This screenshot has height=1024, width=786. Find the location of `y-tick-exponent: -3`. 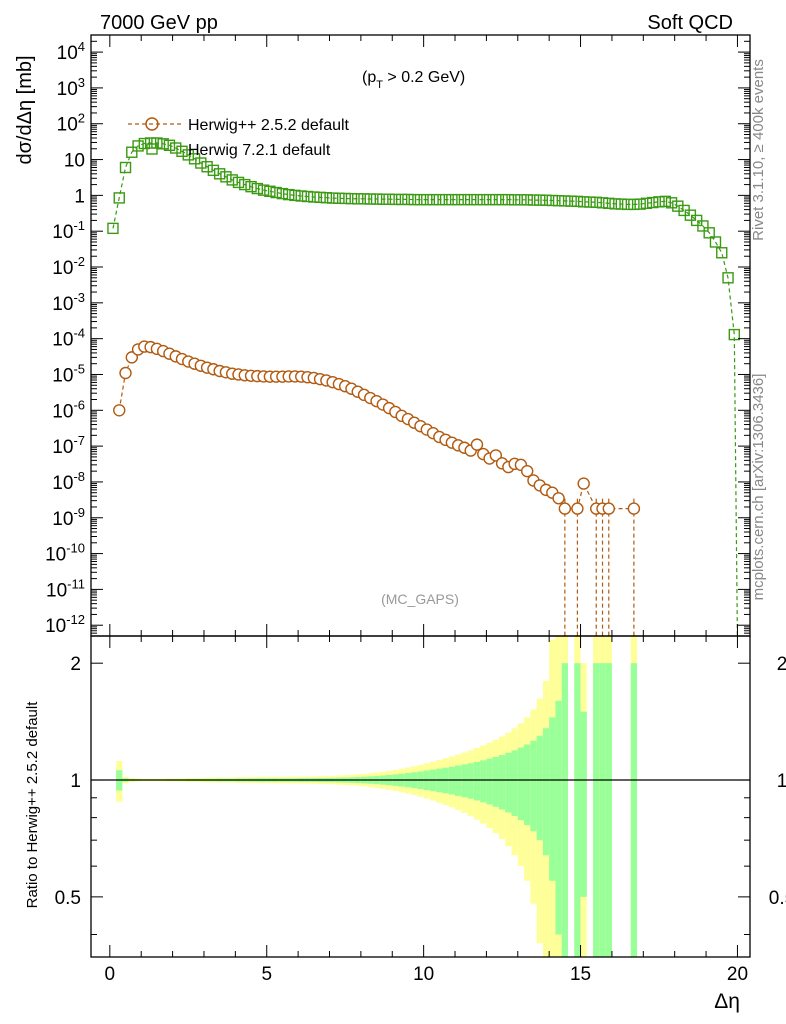

y-tick-exponent: -3 is located at coordinates (79, 297).